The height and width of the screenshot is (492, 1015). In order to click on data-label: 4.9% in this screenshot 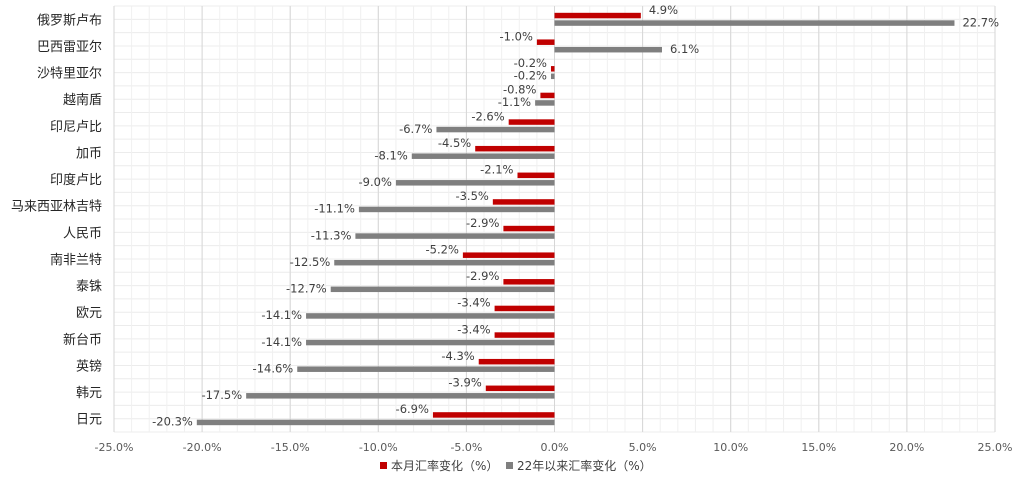, I will do `click(663, 10)`.